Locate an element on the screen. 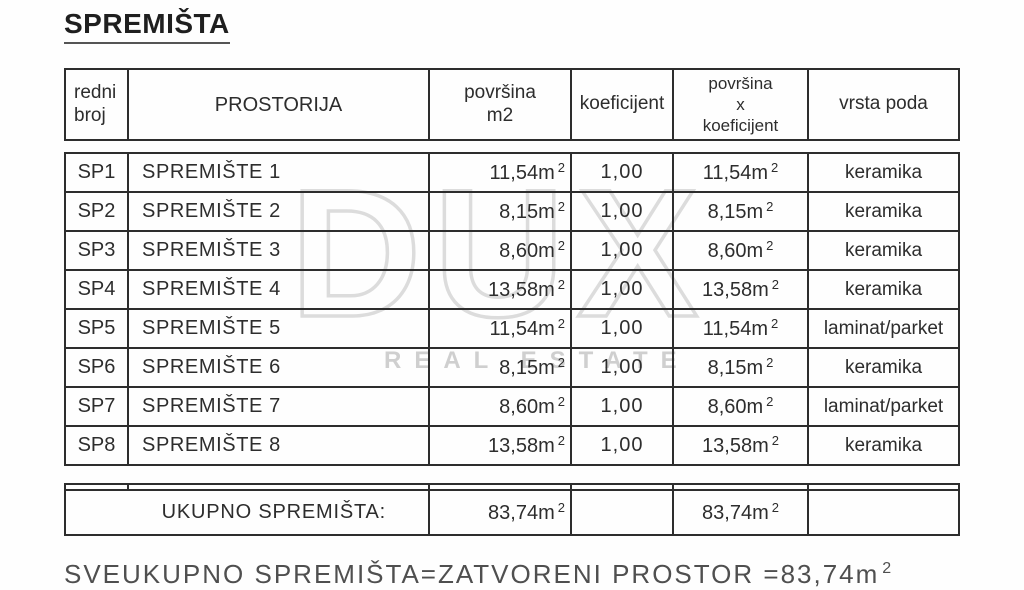 This screenshot has width=1024, height=590. header-line: koeficijent is located at coordinates (740, 126).